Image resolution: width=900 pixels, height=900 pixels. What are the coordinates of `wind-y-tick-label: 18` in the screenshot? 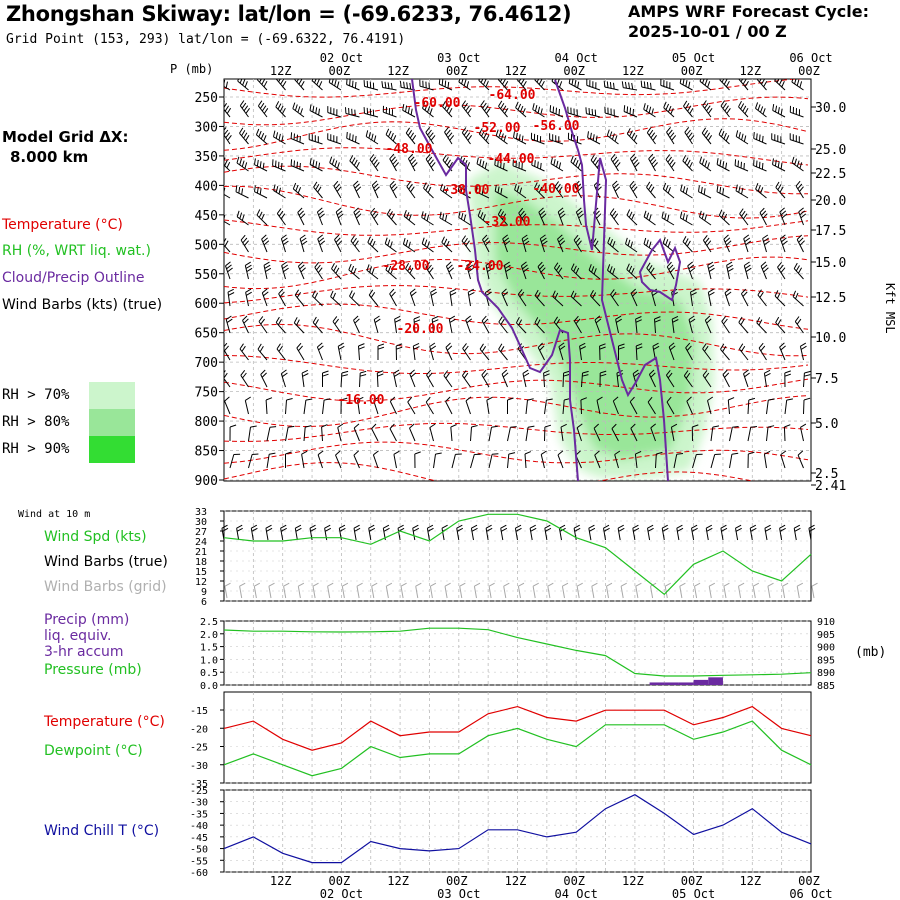 It's located at (201, 562).